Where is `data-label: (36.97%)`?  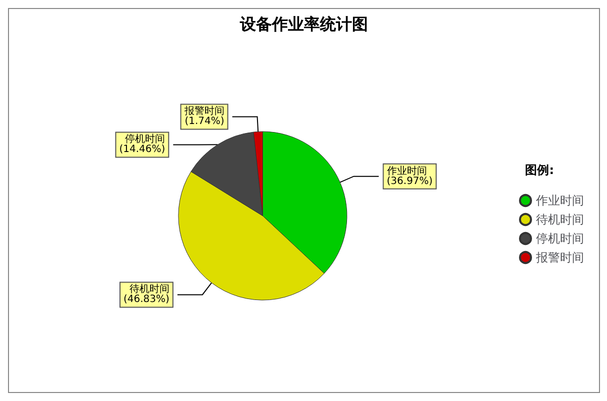
data-label: (36.97%) is located at coordinates (409, 181).